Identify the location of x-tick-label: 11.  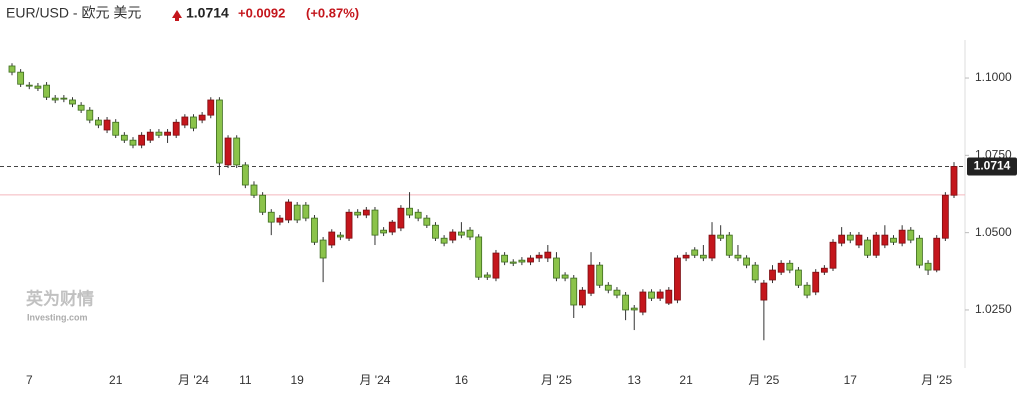
(245, 380).